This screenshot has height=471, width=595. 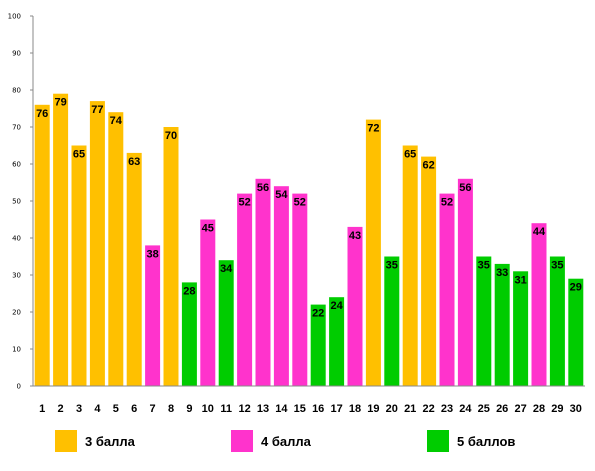 I want to click on x-tick-label: 17, so click(x=336, y=409).